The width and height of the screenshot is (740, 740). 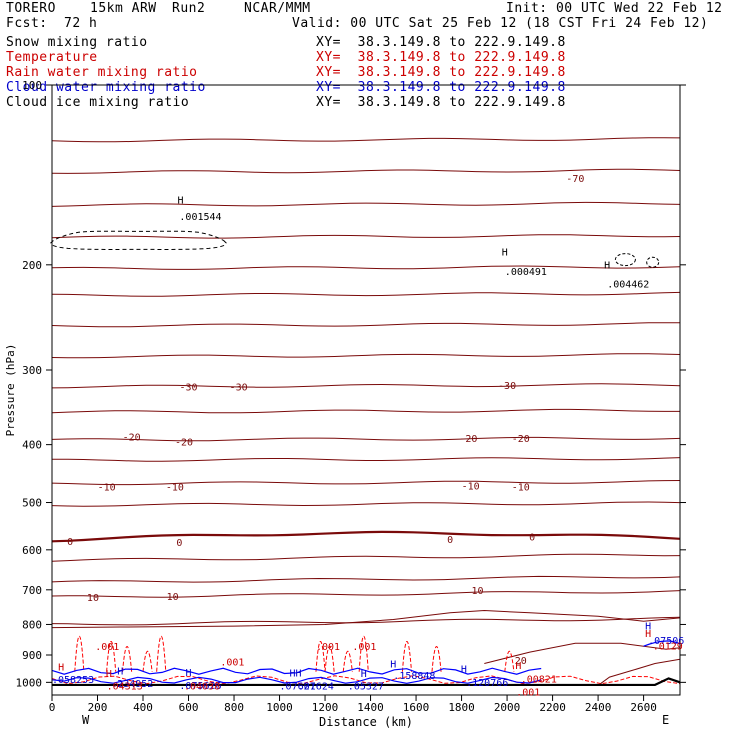 I want to click on cloudwater-east, so click(x=662, y=643).